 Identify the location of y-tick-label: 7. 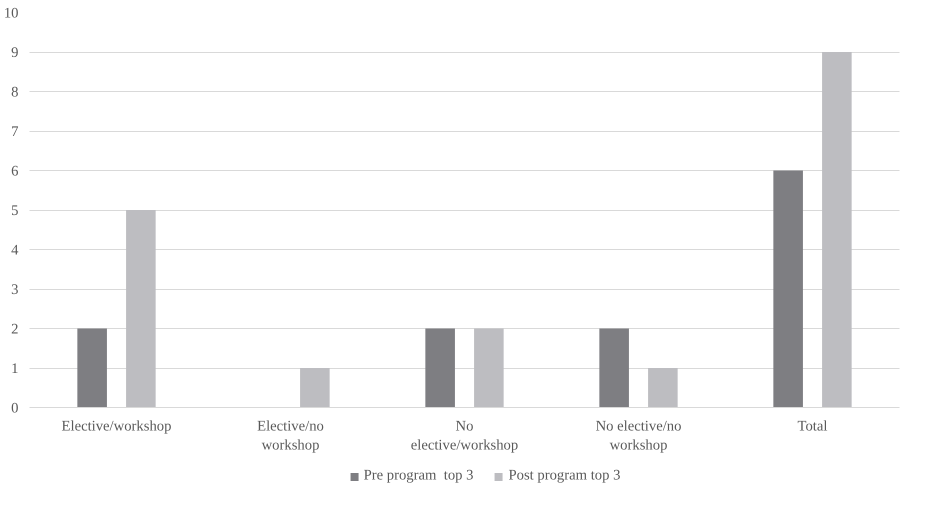
(14, 132).